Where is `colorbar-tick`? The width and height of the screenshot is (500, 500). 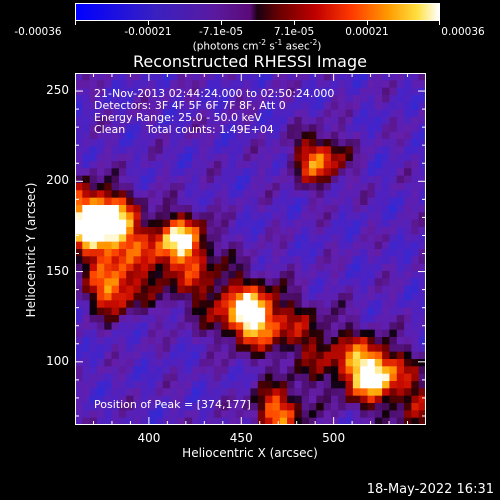
colorbar-tick is located at coordinates (148, 22).